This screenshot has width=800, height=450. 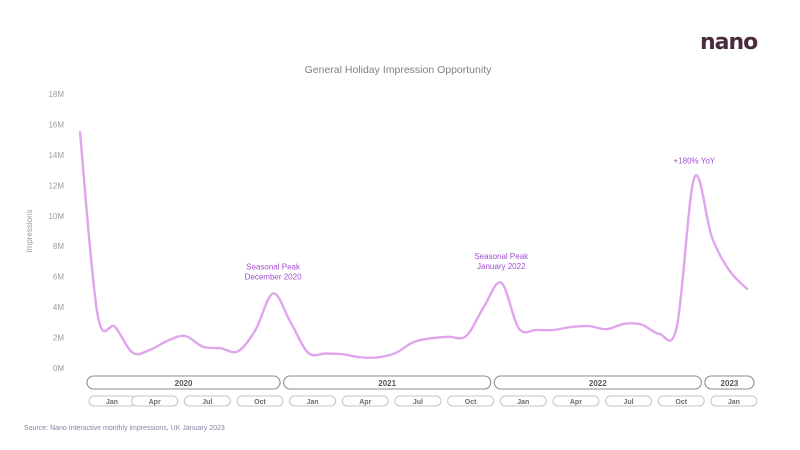 What do you see at coordinates (58, 277) in the screenshot?
I see `y-tick-label: 6M` at bounding box center [58, 277].